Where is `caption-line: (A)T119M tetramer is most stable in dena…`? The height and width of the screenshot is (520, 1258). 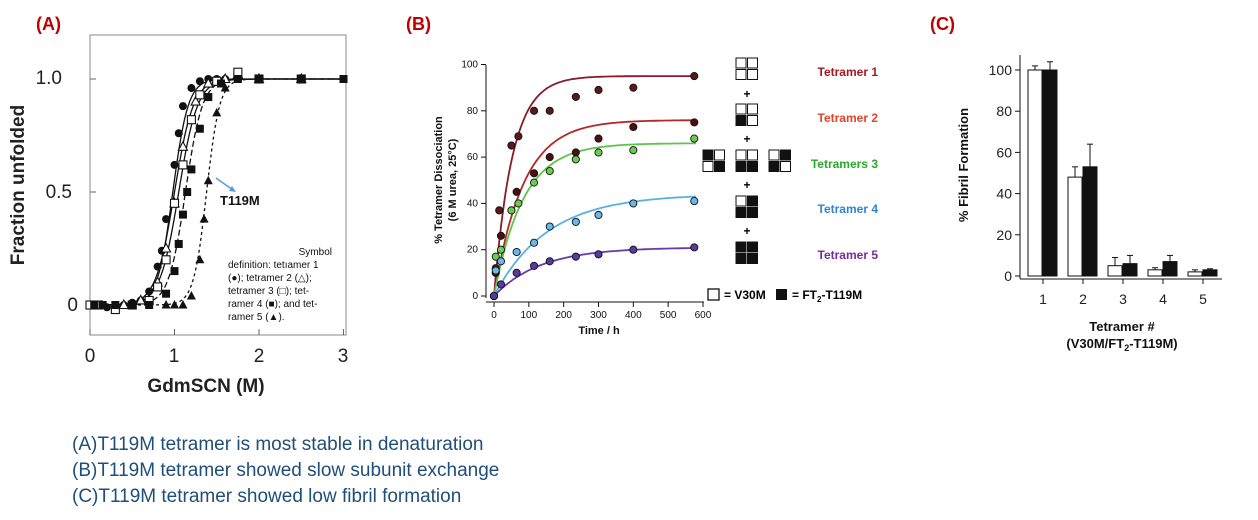 caption-line: (A)T119M tetramer is most stable in dena… is located at coordinates (278, 444).